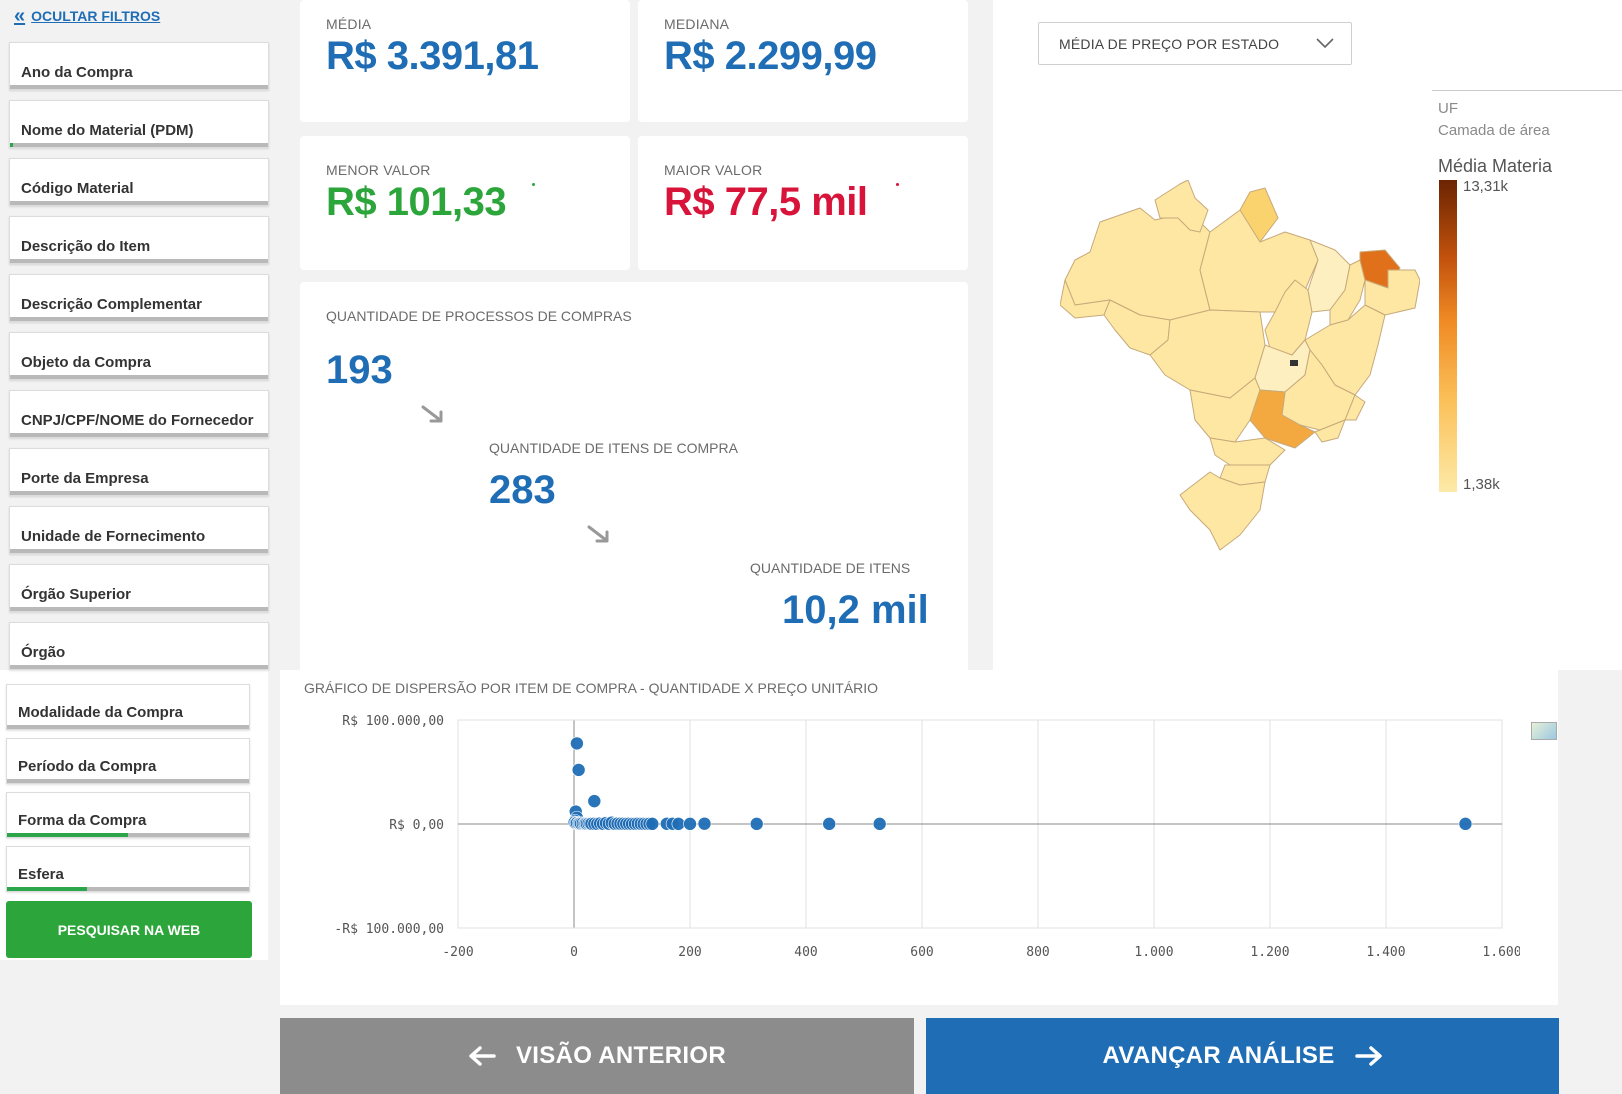 Image resolution: width=1622 pixels, height=1094 pixels. What do you see at coordinates (1153, 952) in the screenshot?
I see `x-tick-label: 1.000` at bounding box center [1153, 952].